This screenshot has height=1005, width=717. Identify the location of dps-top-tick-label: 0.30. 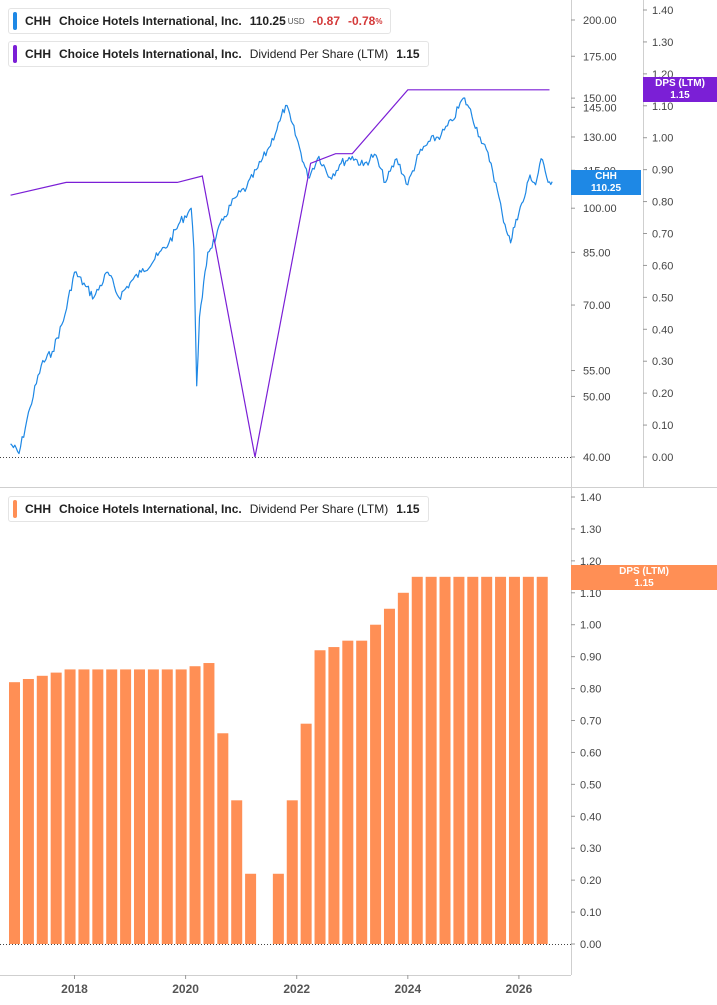
(662, 362).